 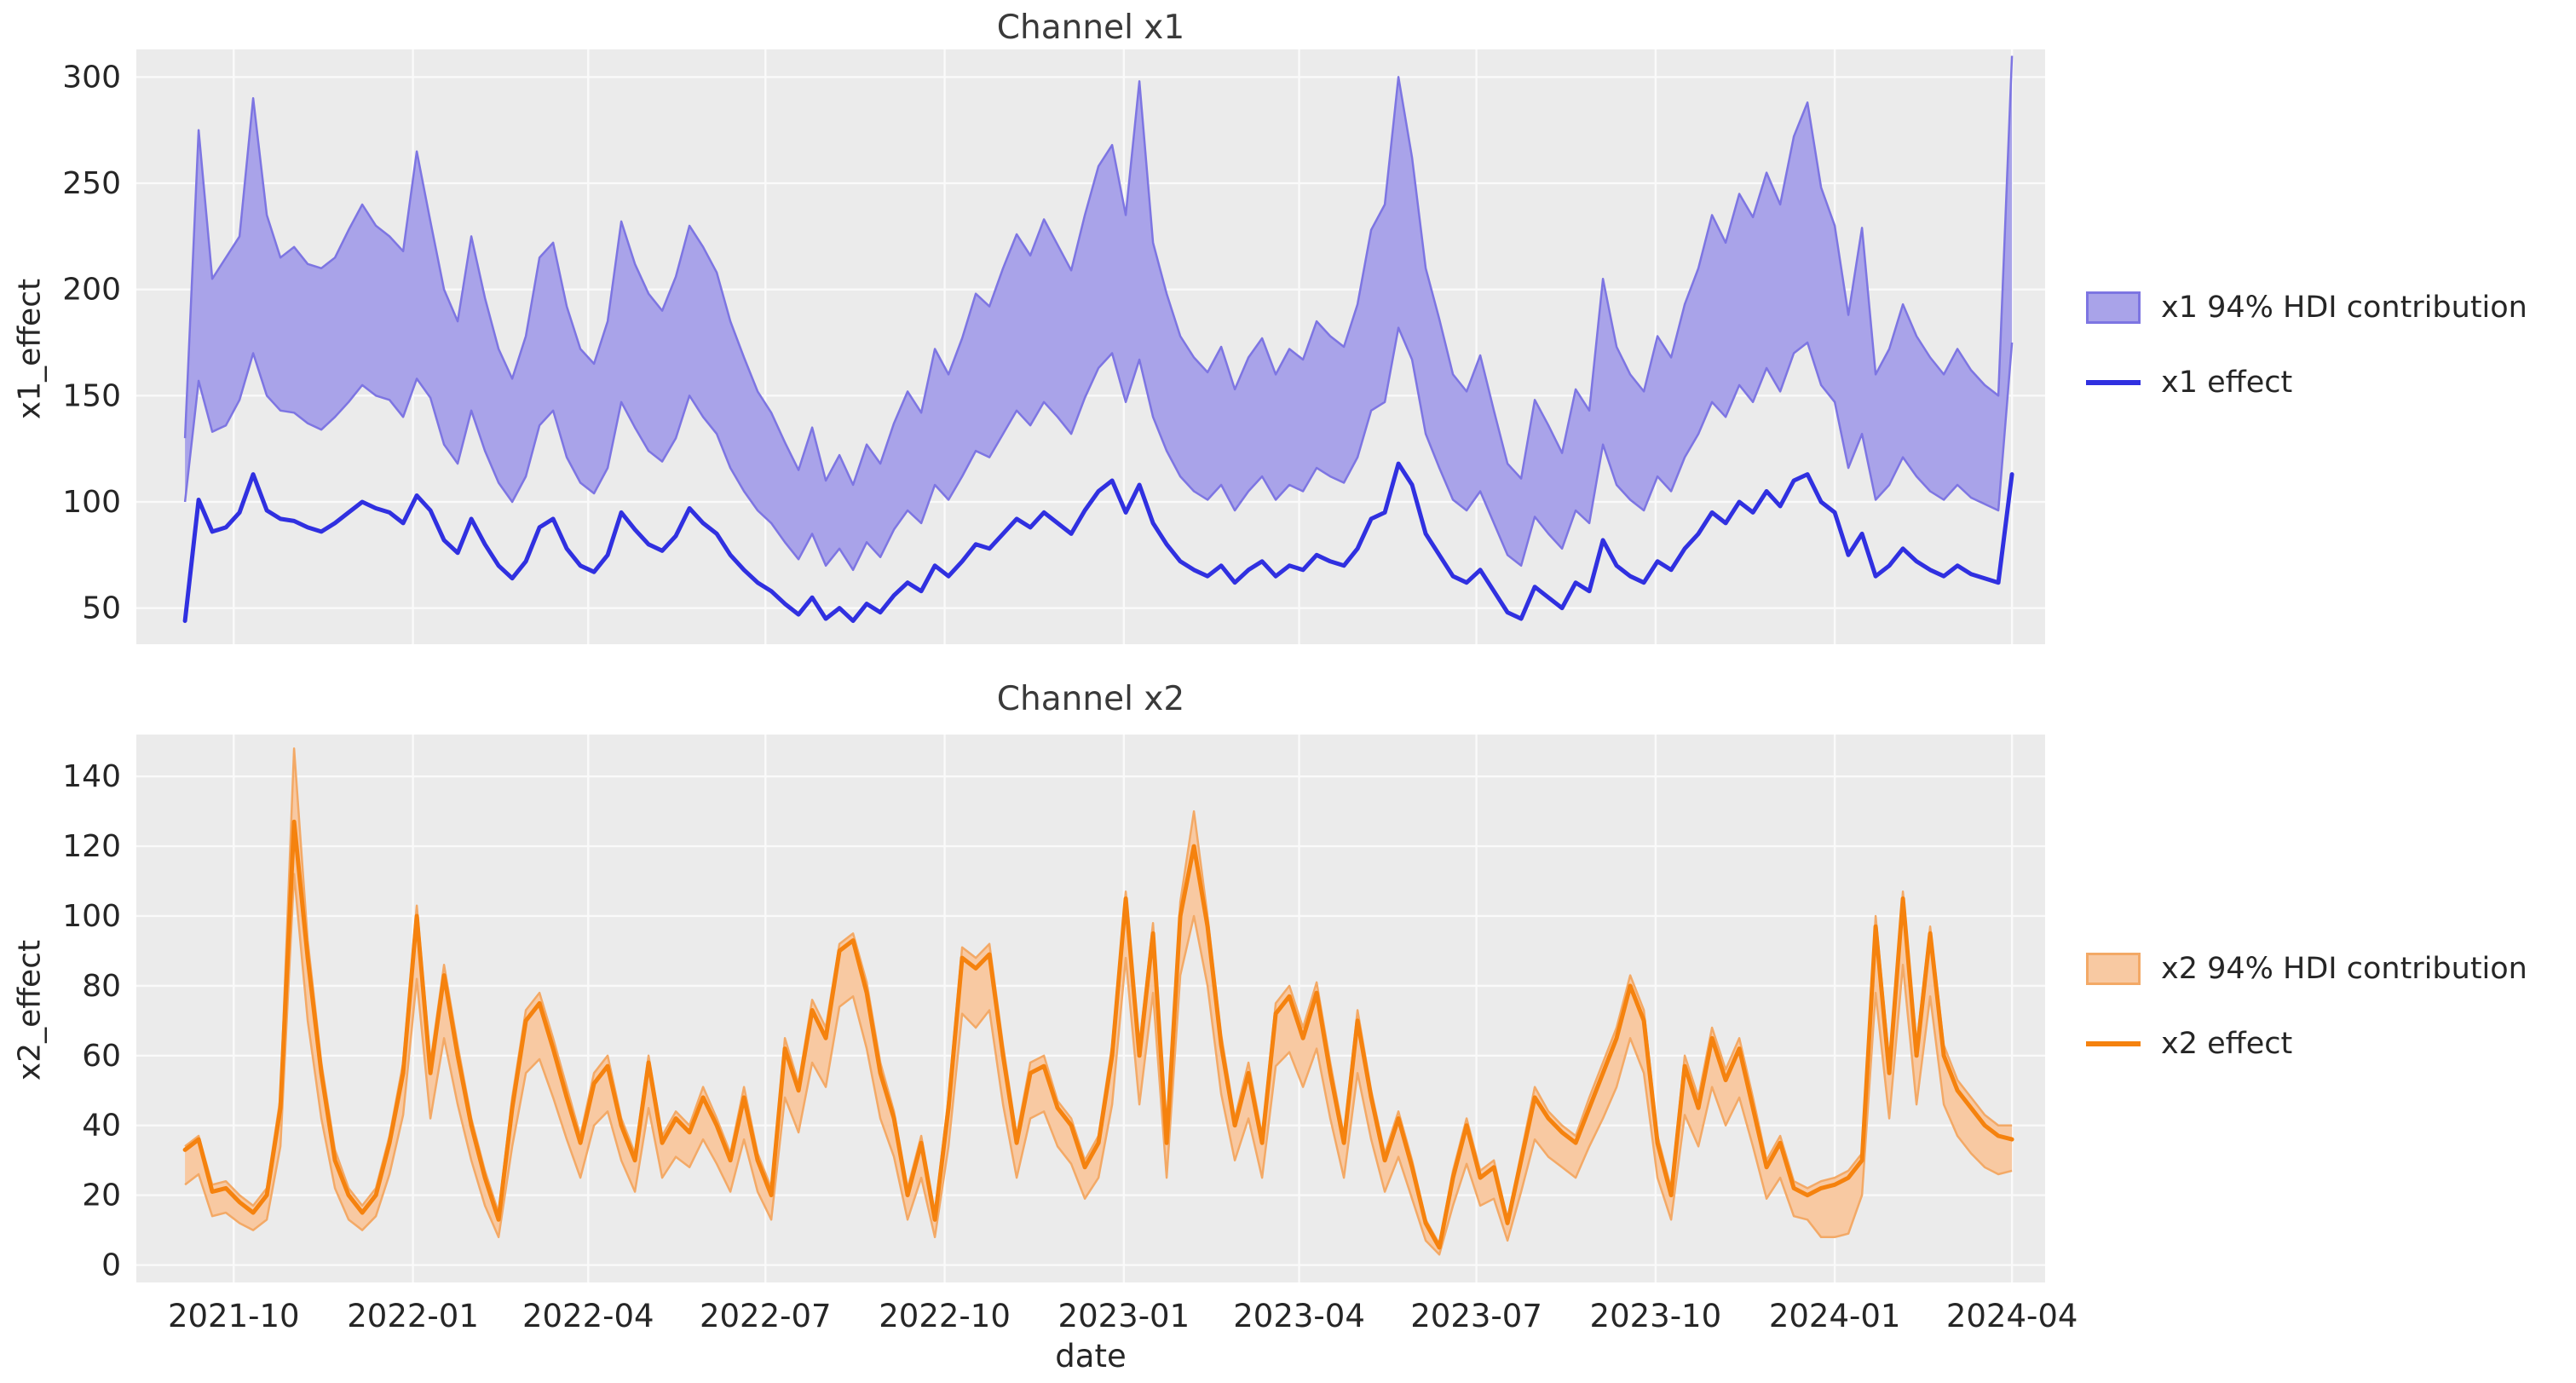 What do you see at coordinates (101, 986) in the screenshot?
I see `y-tick-label: 80` at bounding box center [101, 986].